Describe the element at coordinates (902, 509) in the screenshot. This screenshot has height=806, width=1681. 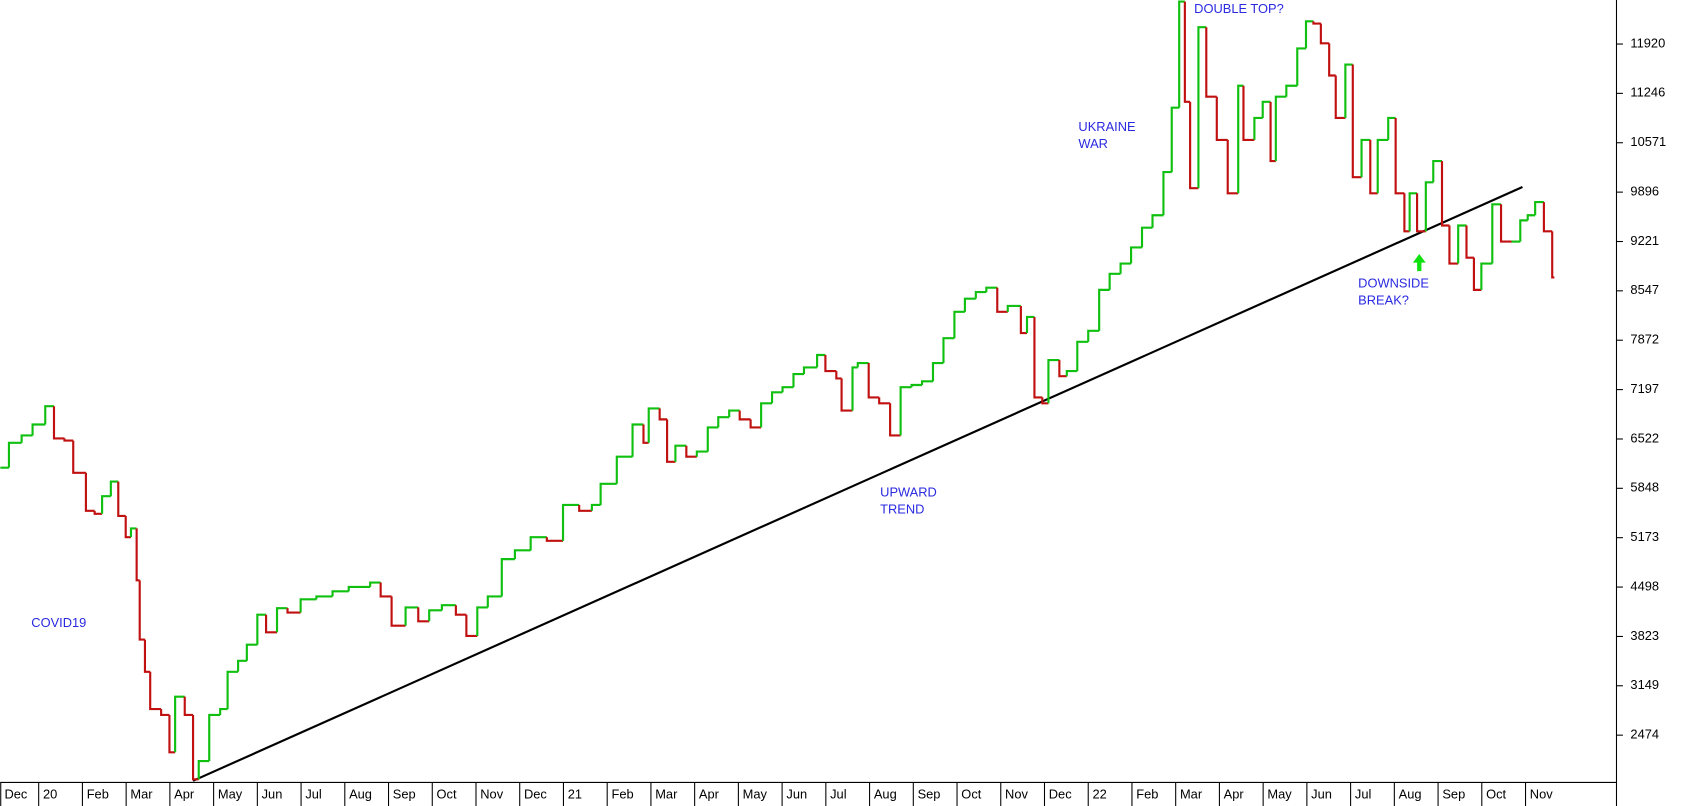
I see `annotation: TREND` at that location.